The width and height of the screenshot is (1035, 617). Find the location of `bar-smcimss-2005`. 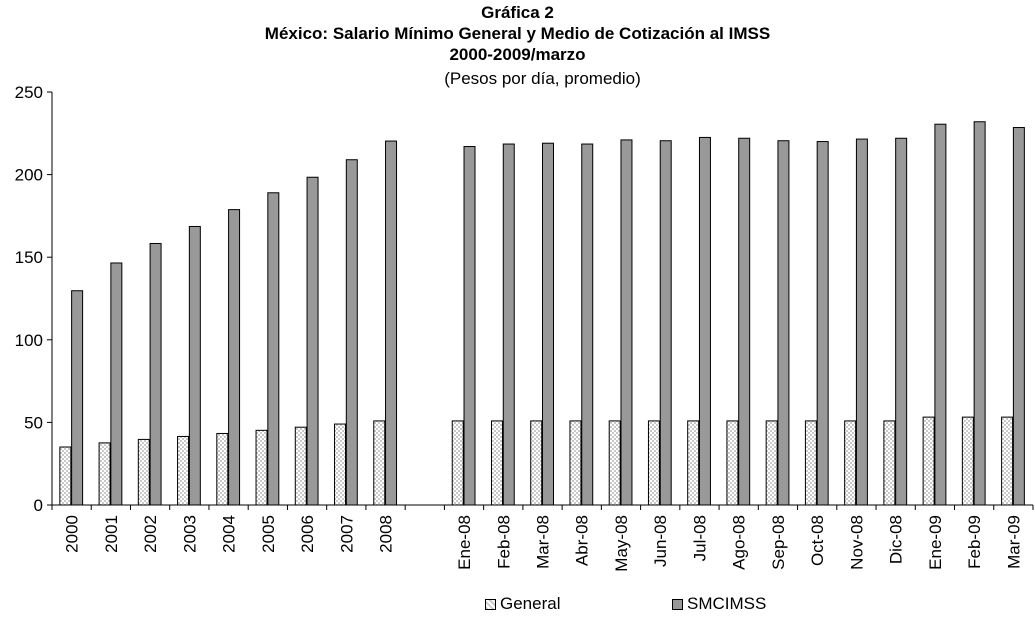

bar-smcimss-2005 is located at coordinates (273, 349).